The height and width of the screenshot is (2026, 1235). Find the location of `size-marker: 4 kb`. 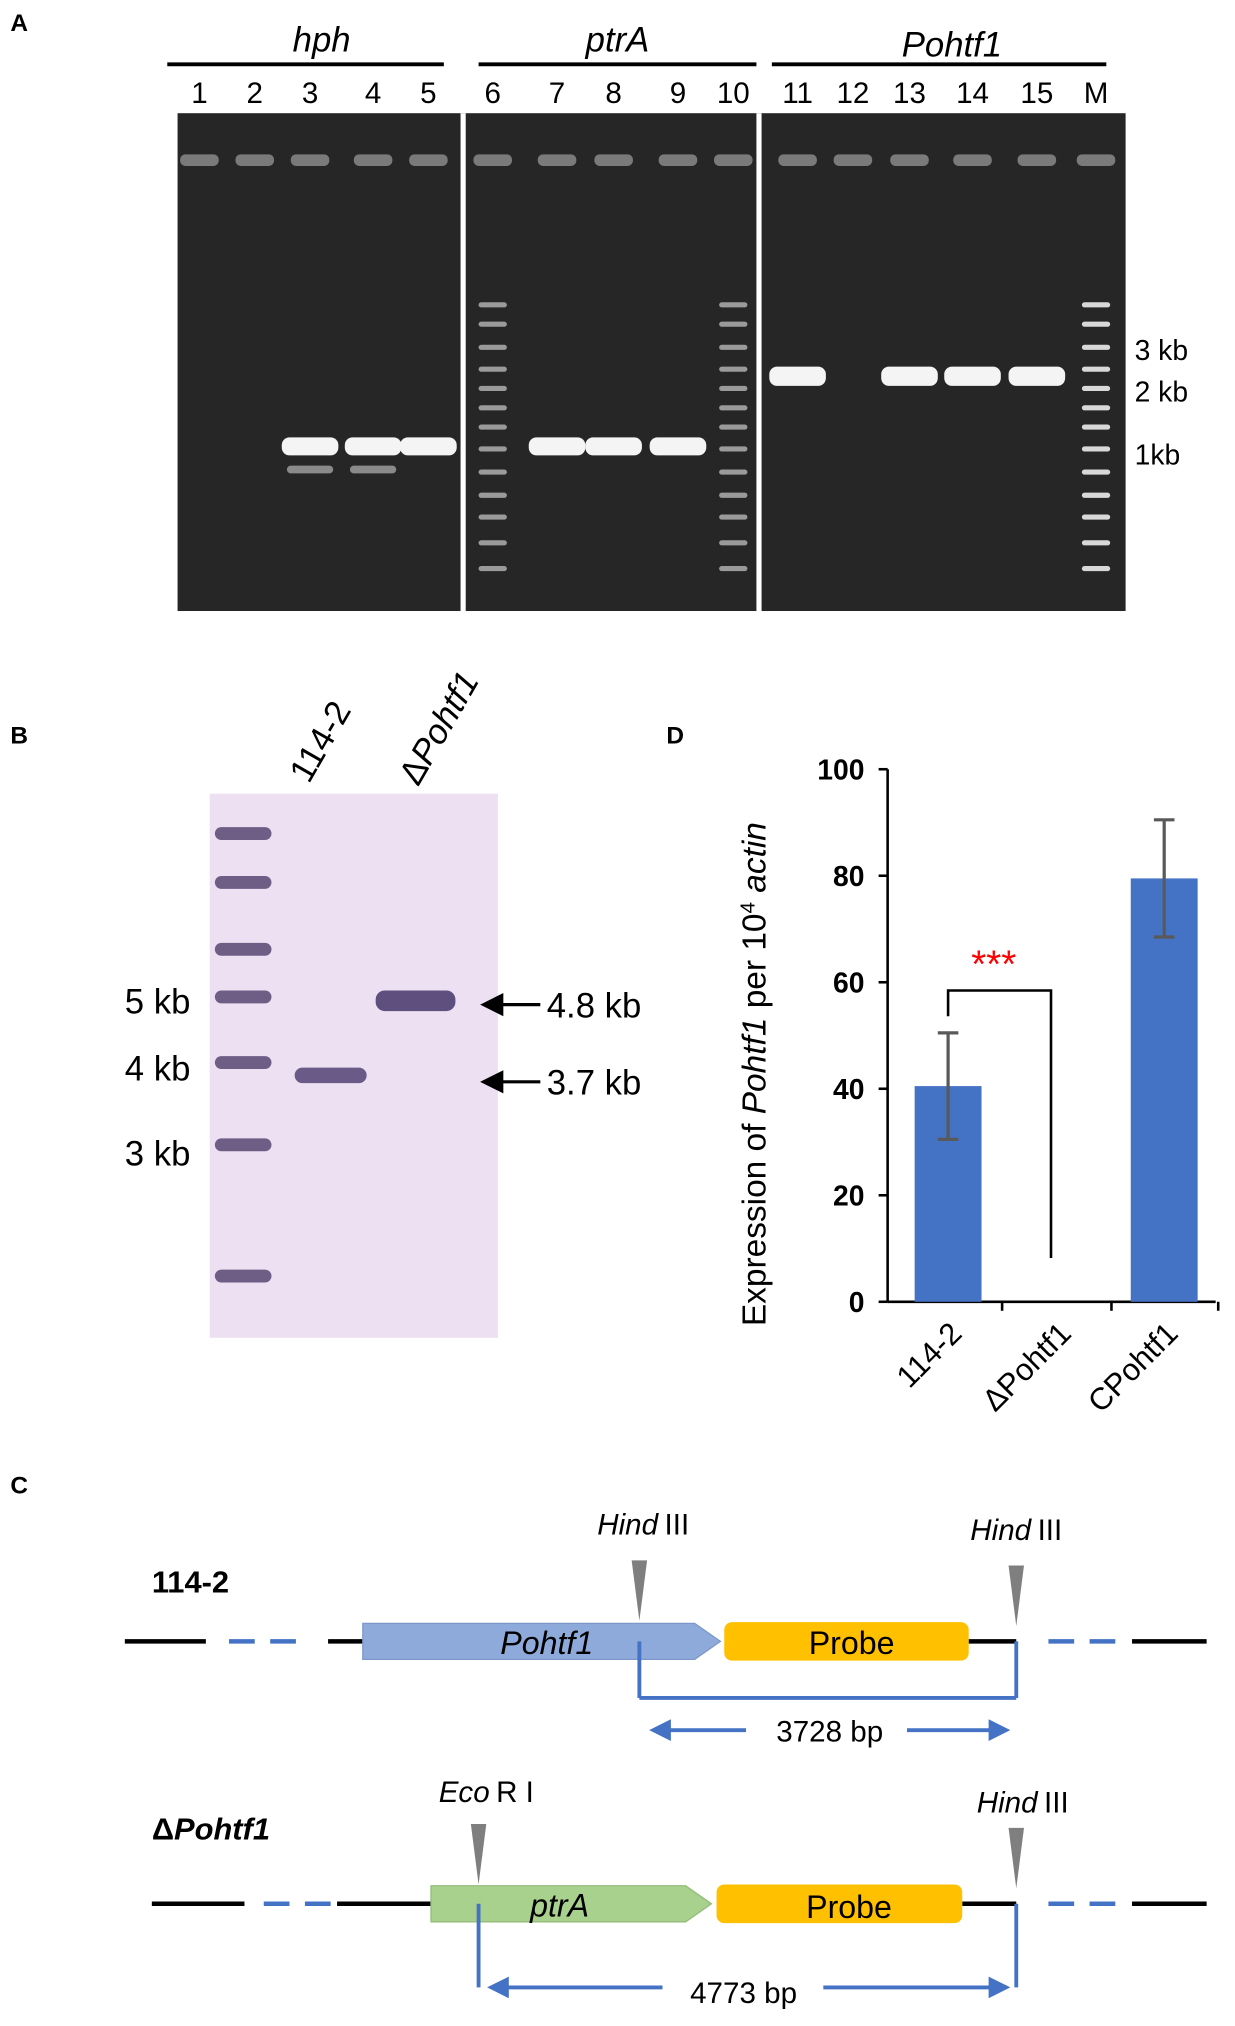

size-marker: 4 kb is located at coordinates (158, 1070).